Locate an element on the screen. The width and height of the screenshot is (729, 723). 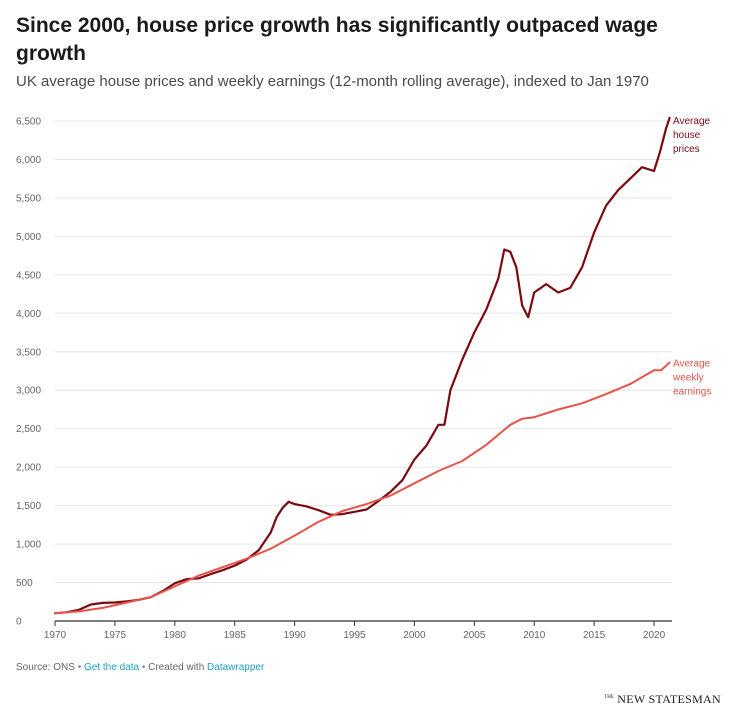
publisher-logo: THE NEW STATESMAN is located at coordinates (662, 699).